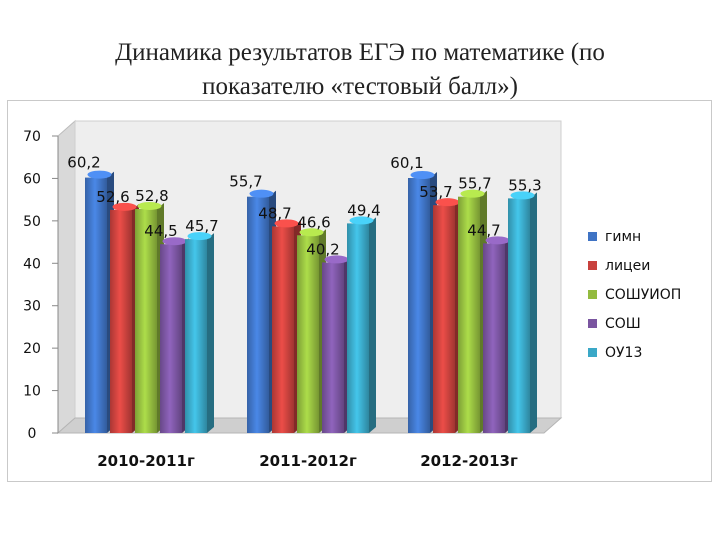  I want to click on title-line-2: показателю «тестовый балл»), so click(360, 86).